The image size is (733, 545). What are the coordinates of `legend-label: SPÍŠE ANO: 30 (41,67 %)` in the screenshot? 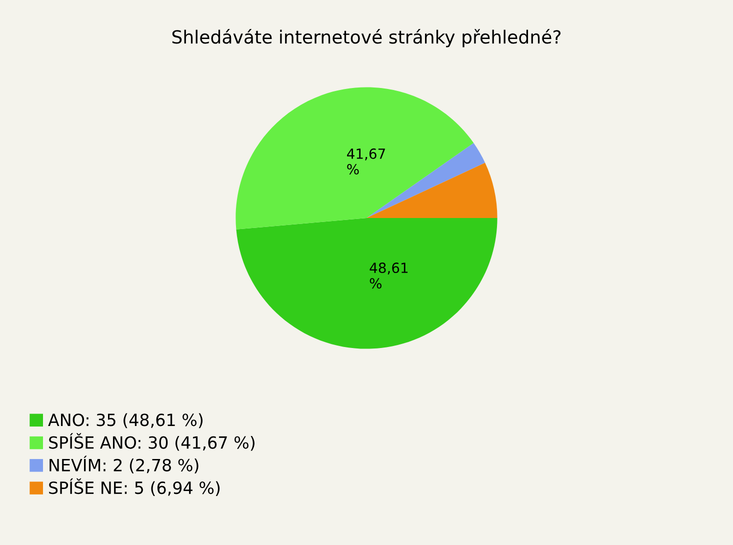 It's located at (151, 442).